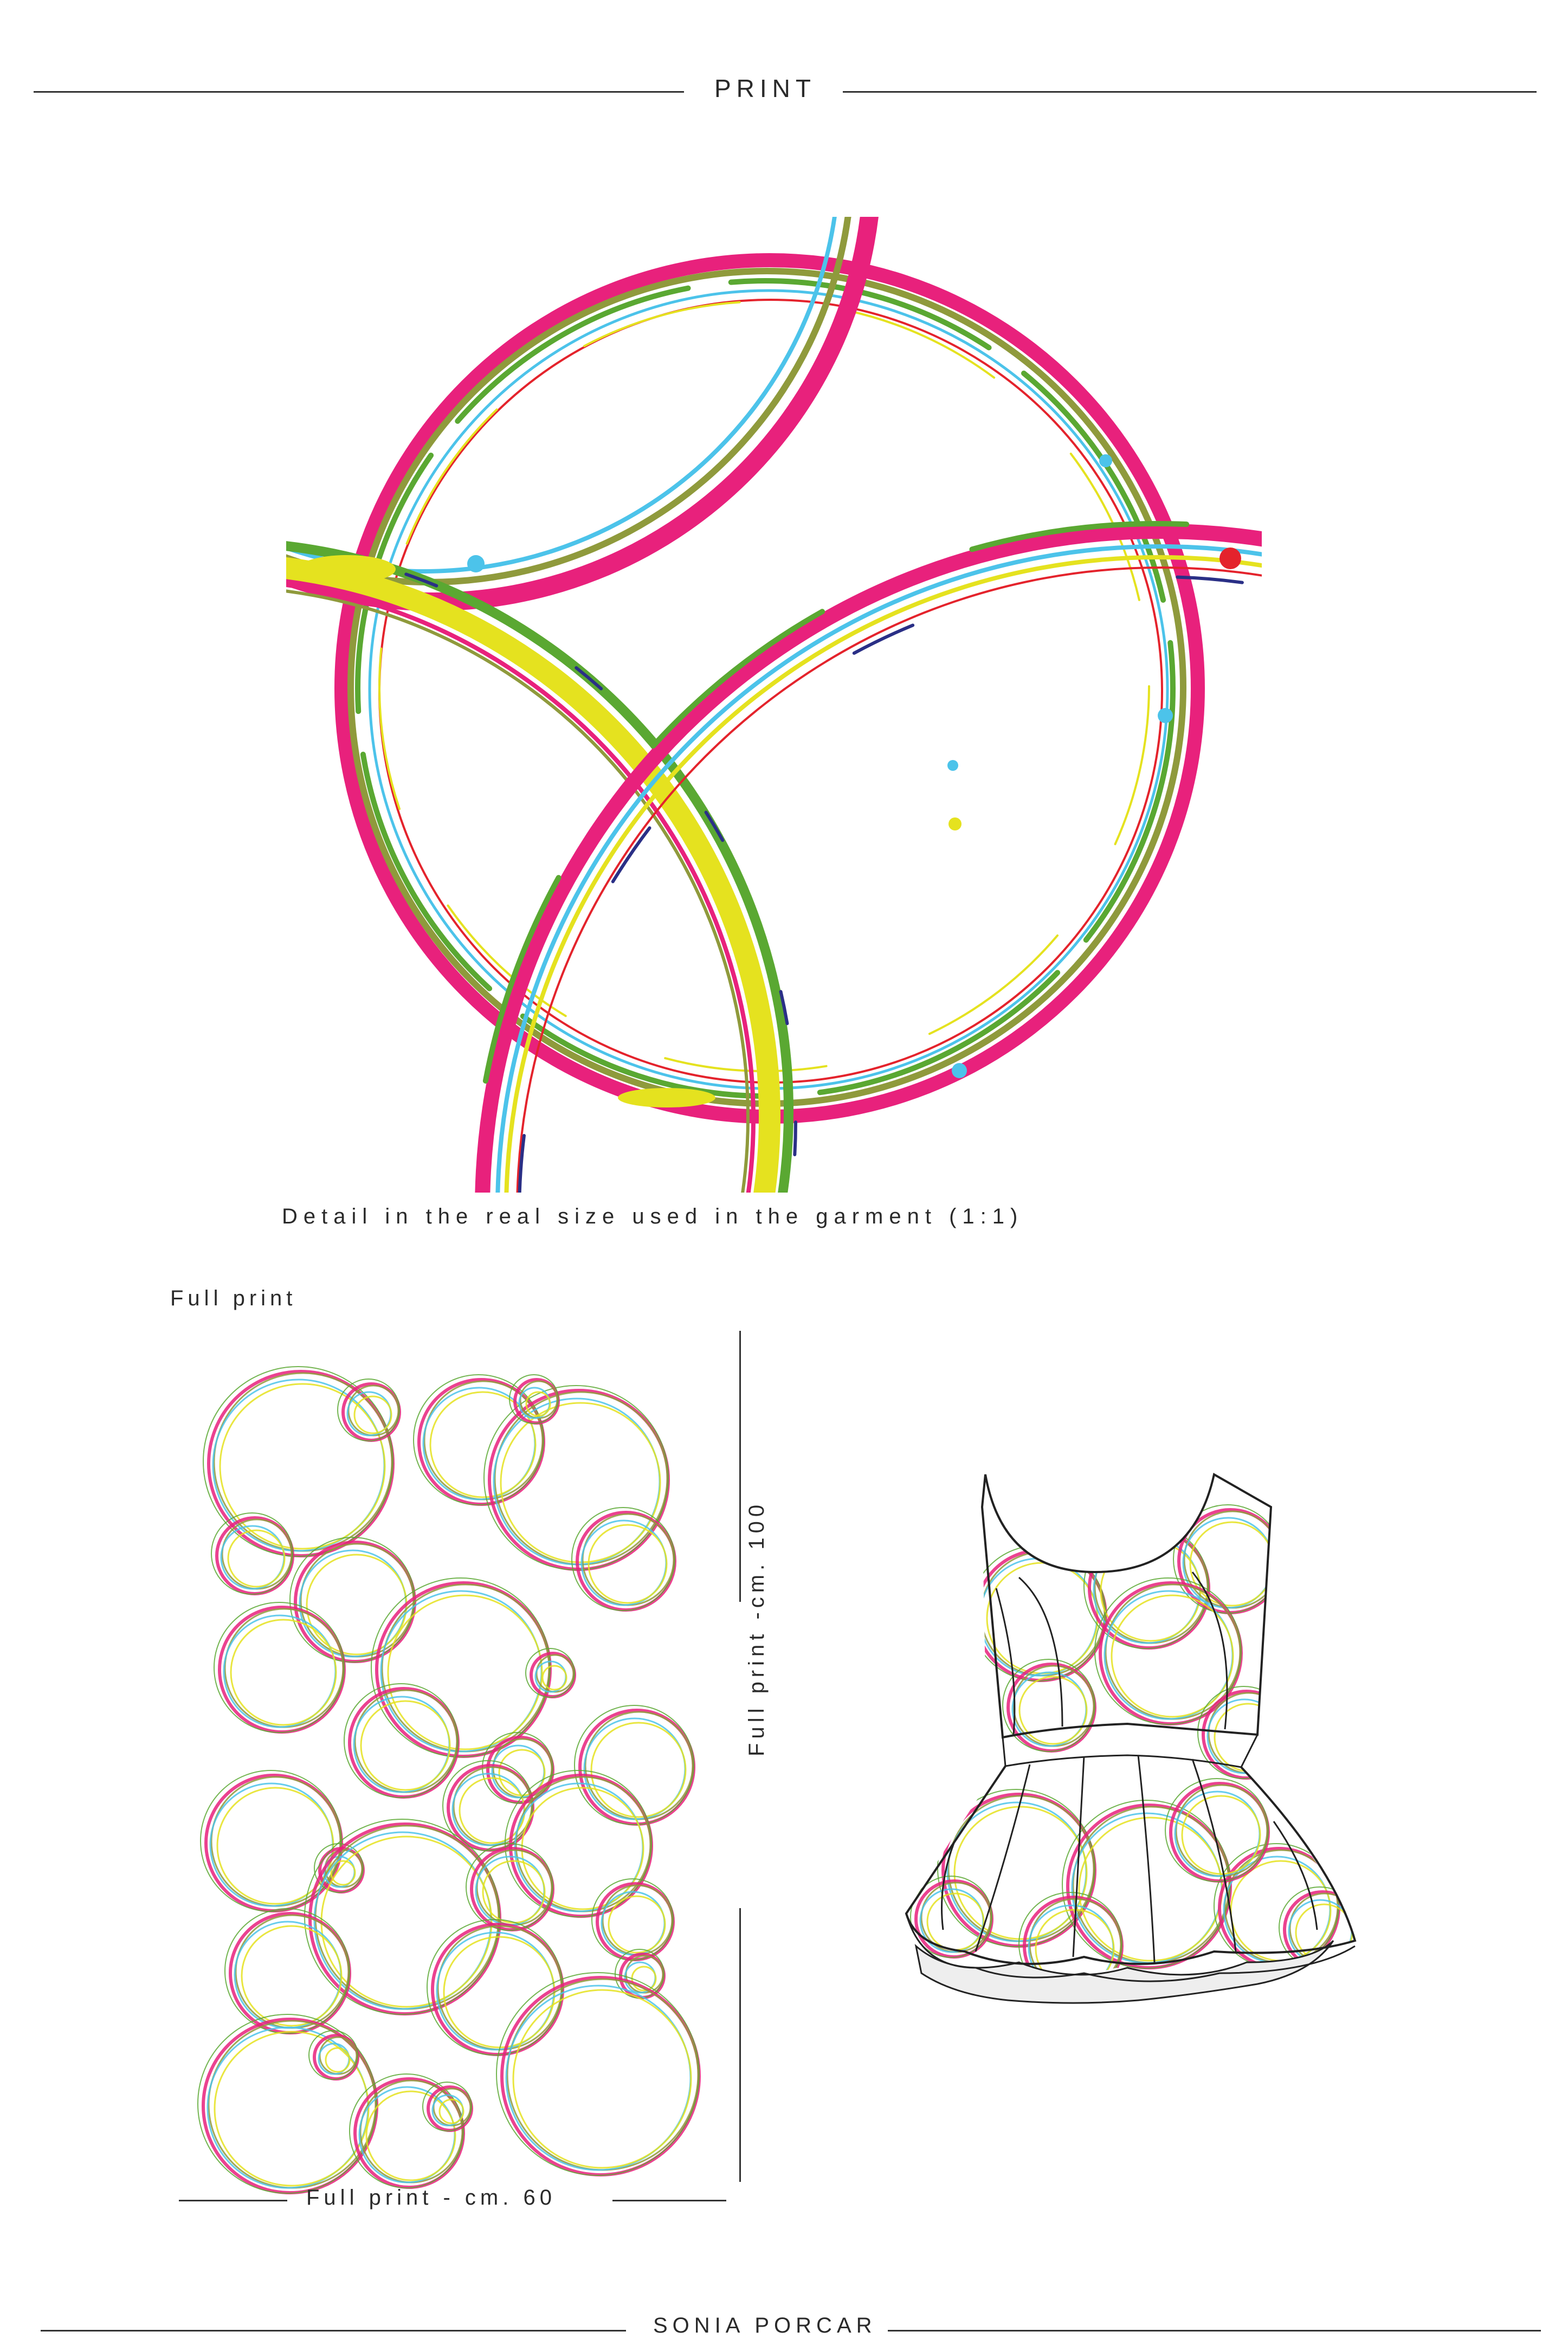 The width and height of the screenshot is (1568, 2338). I want to click on height-dimension-line-bottom, so click(740, 2045).